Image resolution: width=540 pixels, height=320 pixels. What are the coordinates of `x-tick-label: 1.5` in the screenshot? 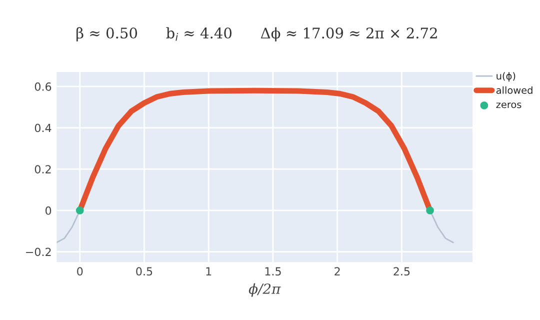 It's located at (273, 271).